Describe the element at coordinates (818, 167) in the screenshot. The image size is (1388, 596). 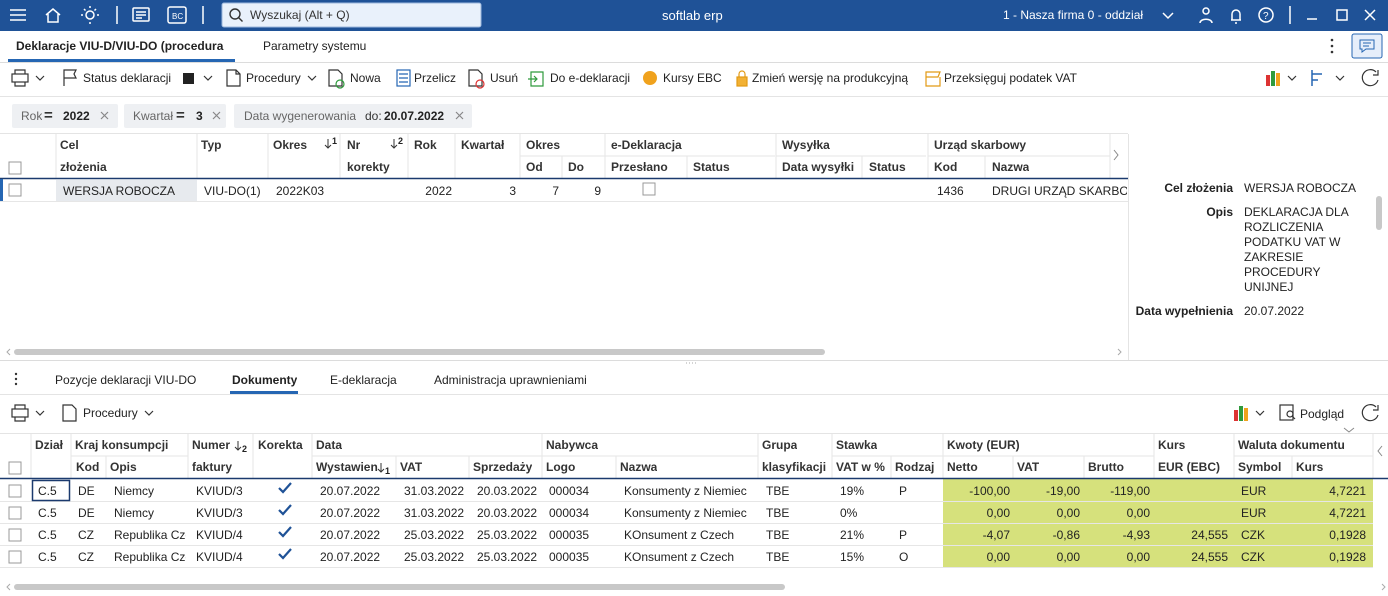
I see `column-header: Data wysyłki` at that location.